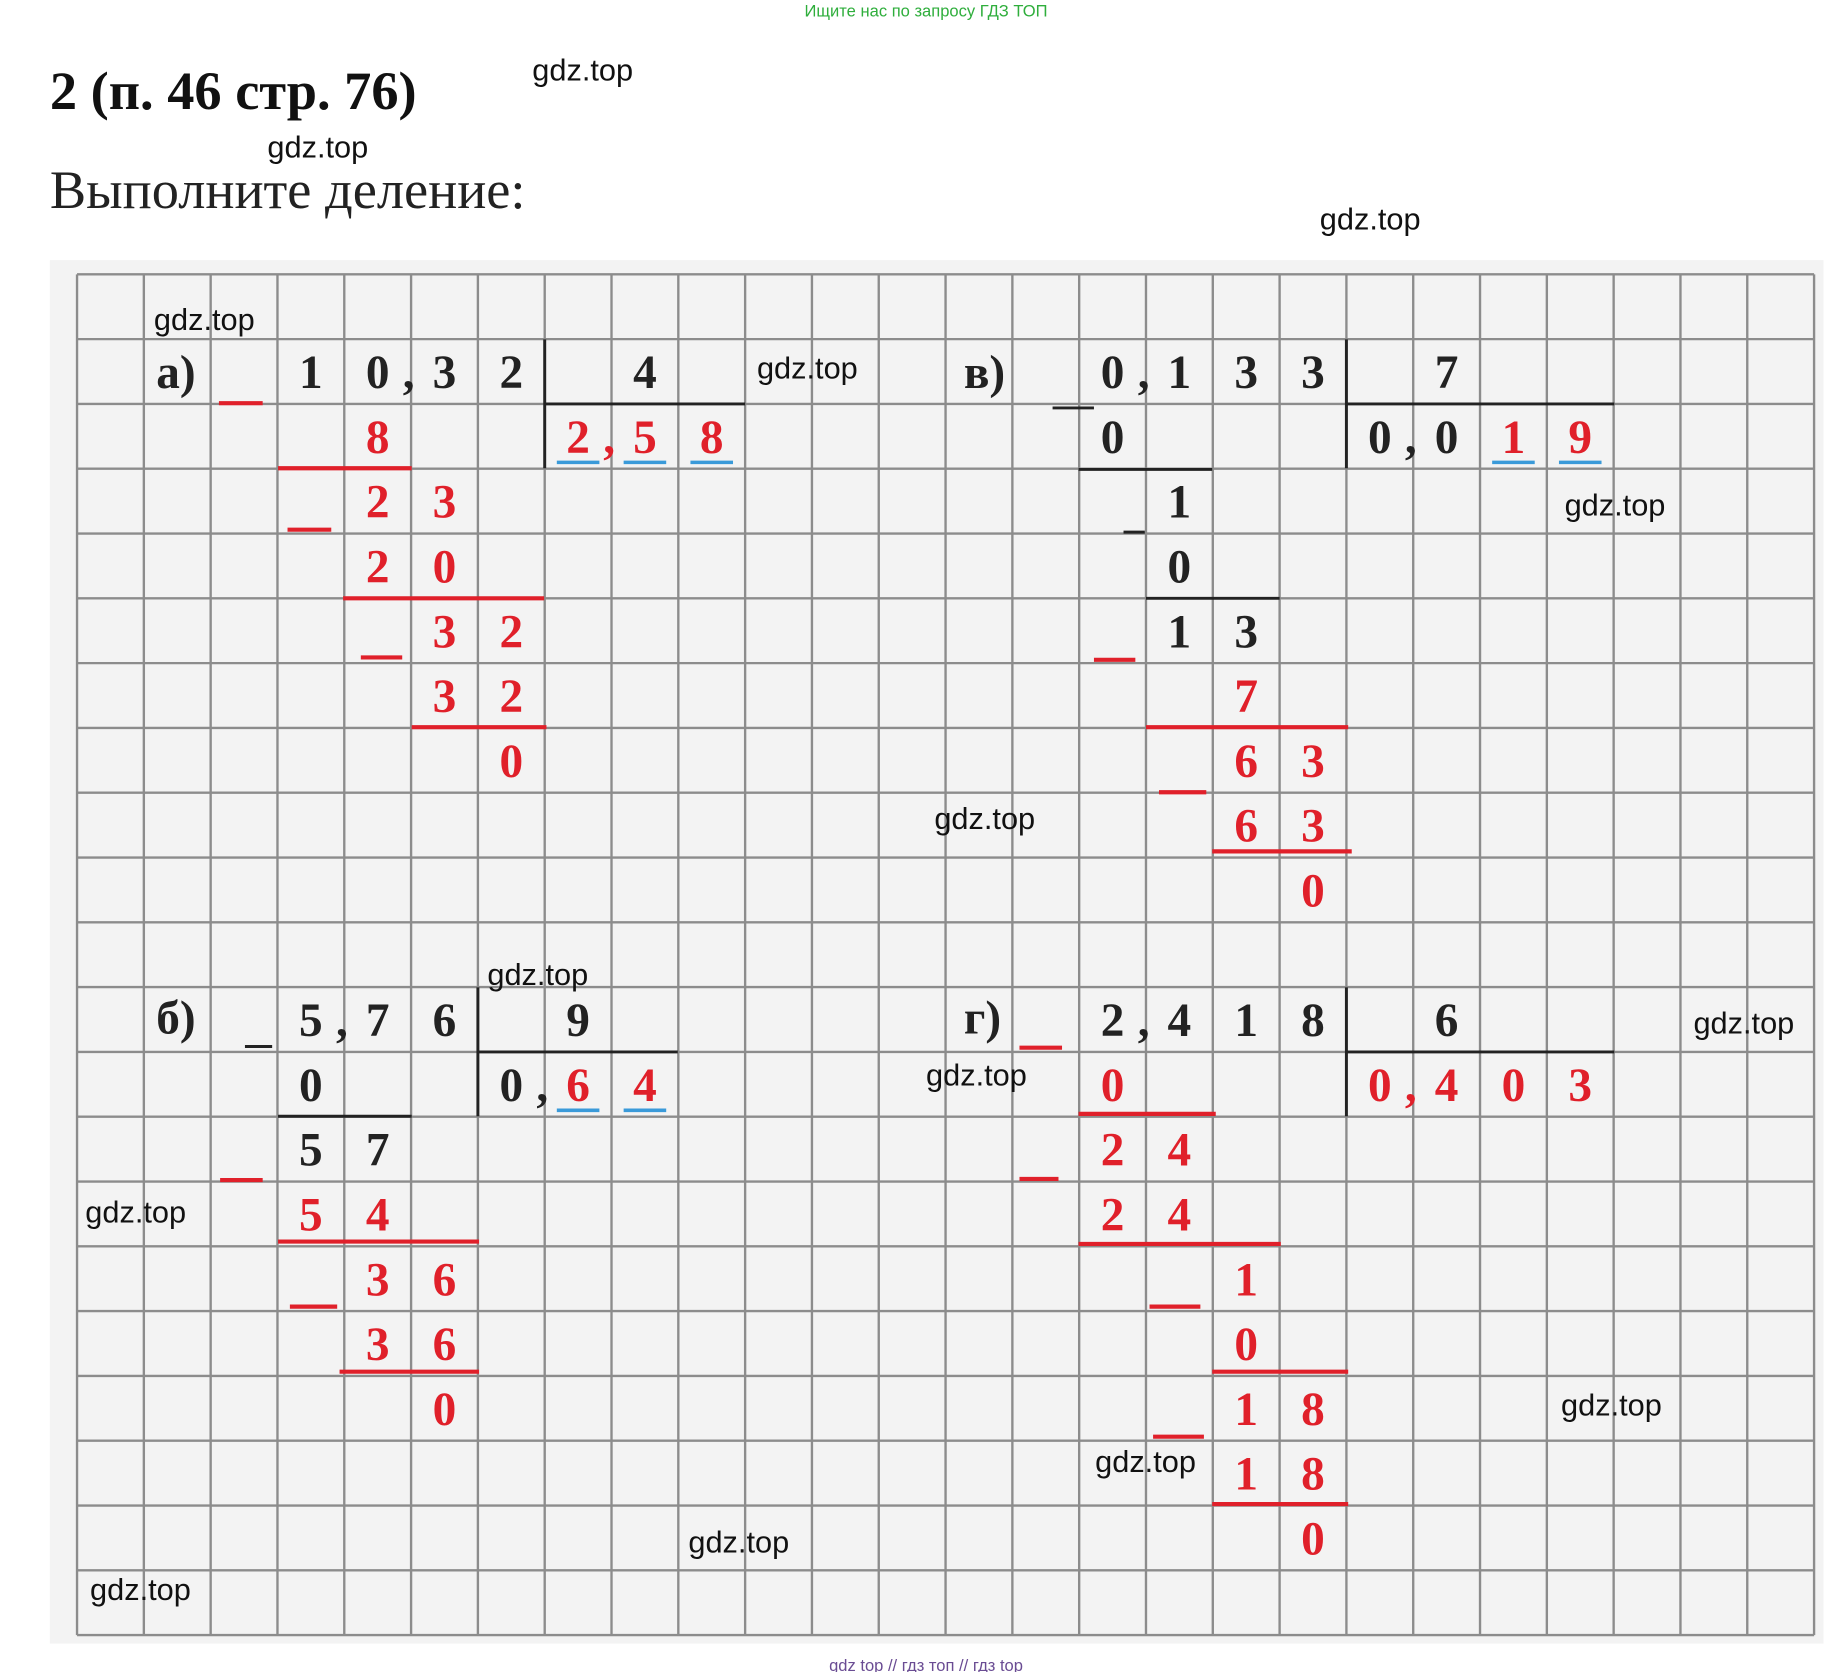 The image size is (1845, 1672). Describe the element at coordinates (926, 1664) in the screenshot. I see `footer: gdz top // гдз топ // гдз top` at that location.